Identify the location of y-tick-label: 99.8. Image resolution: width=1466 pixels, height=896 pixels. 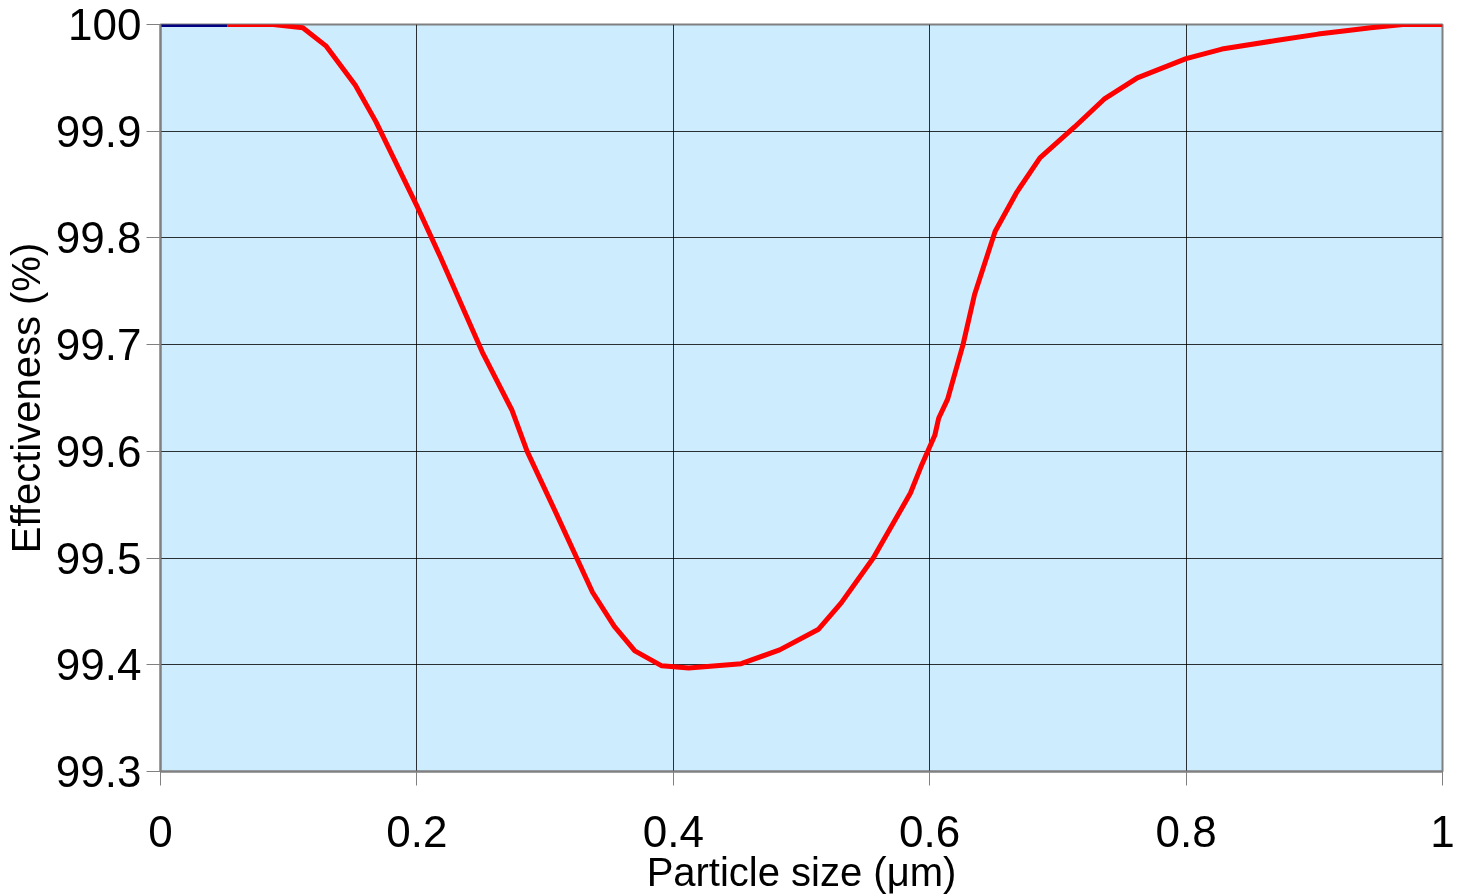
(98, 238).